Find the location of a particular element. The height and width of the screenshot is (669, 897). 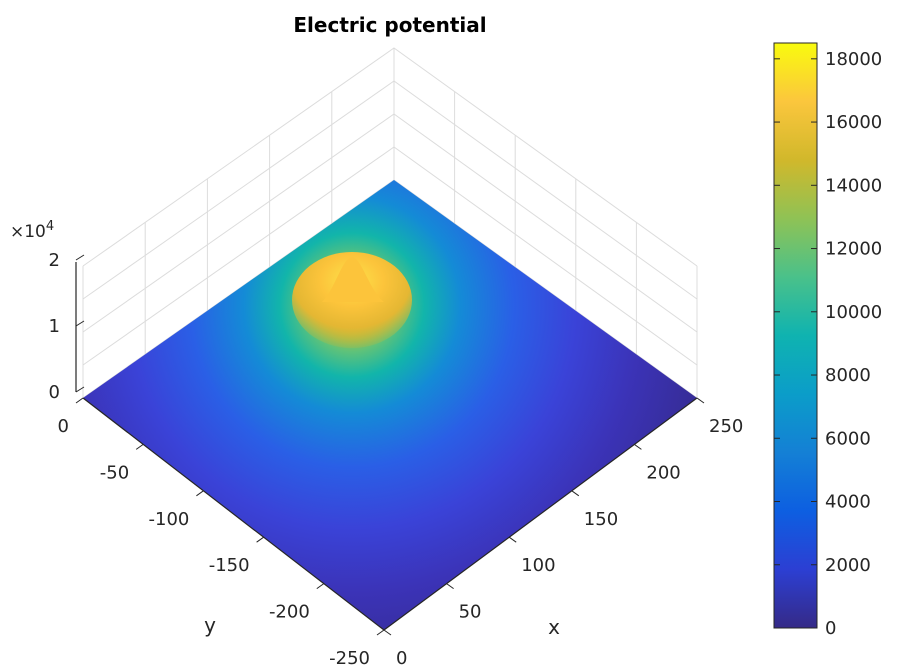

colorbar-tick-label: 14000 is located at coordinates (853, 185).